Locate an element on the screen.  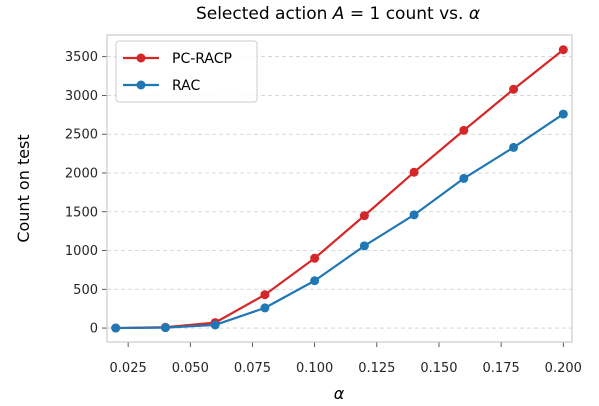
y-tick-label: 3500 is located at coordinates (81, 57).